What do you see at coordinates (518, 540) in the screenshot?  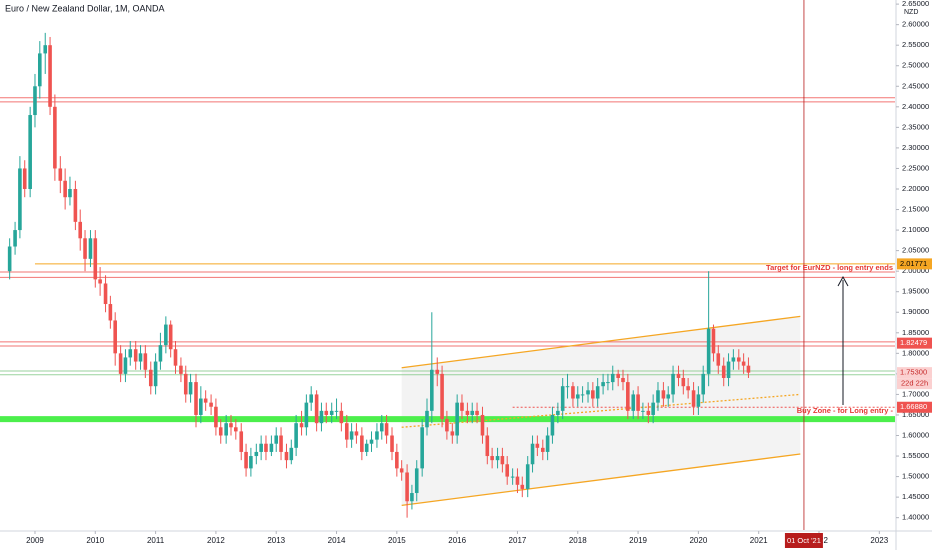 I see `x-tick-label: 2017` at bounding box center [518, 540].